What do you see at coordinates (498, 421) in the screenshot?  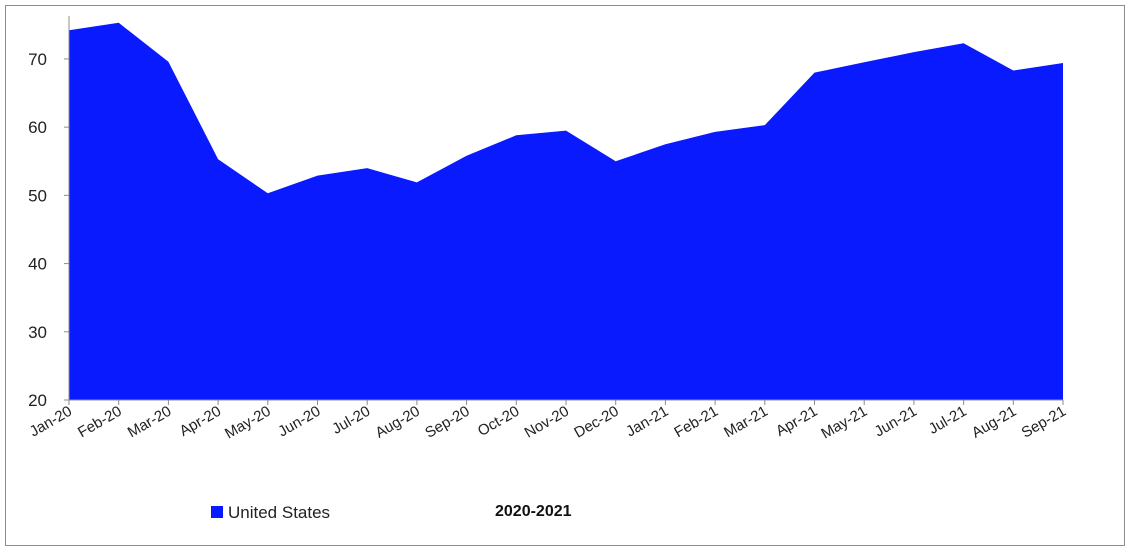 I see `x-tick-label: Oct-20` at bounding box center [498, 421].